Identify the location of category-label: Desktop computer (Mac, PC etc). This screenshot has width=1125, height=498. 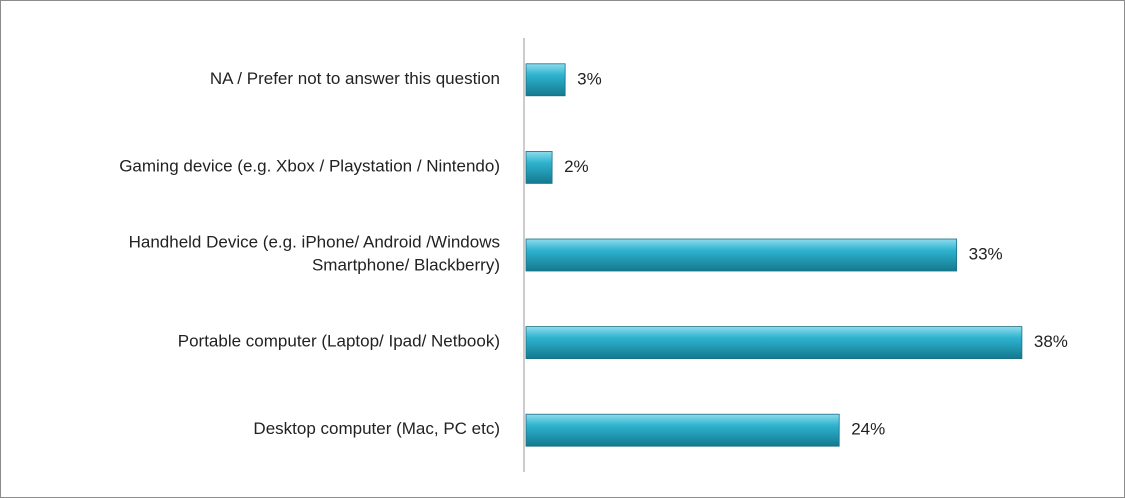
(376, 429).